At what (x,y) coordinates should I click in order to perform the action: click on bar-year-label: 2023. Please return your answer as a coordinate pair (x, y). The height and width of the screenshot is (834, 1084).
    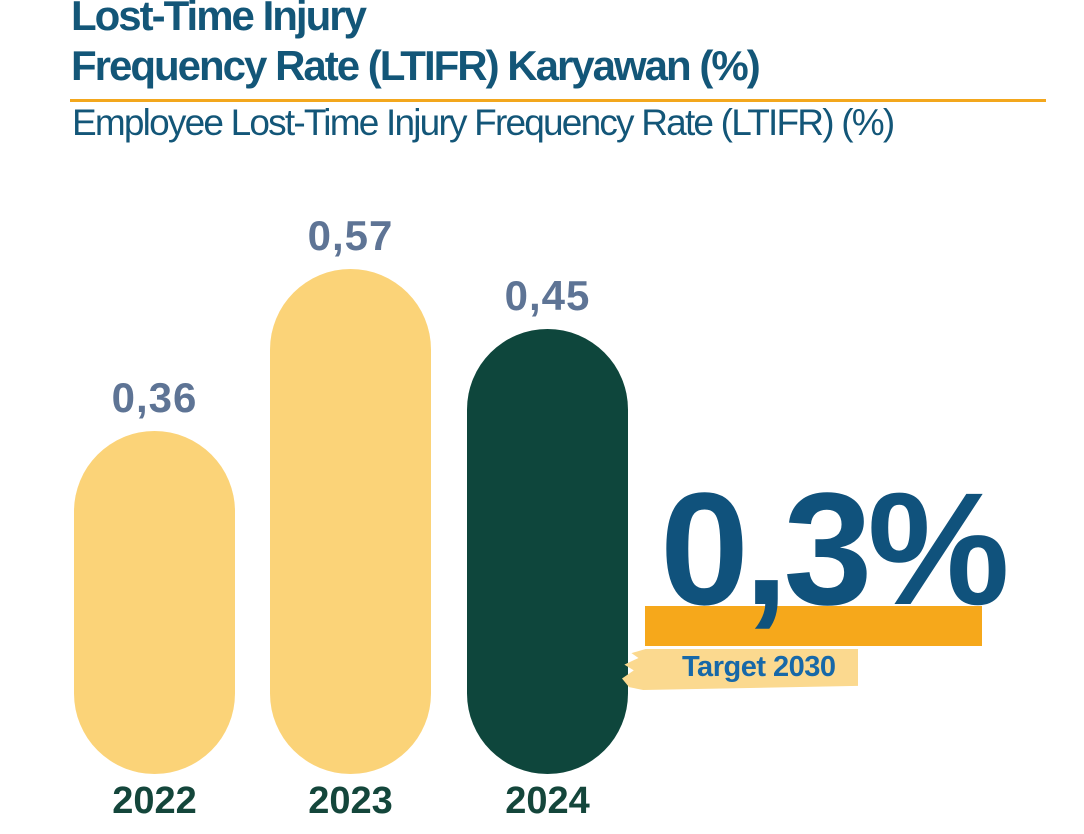
    Looking at the image, I should click on (350, 801).